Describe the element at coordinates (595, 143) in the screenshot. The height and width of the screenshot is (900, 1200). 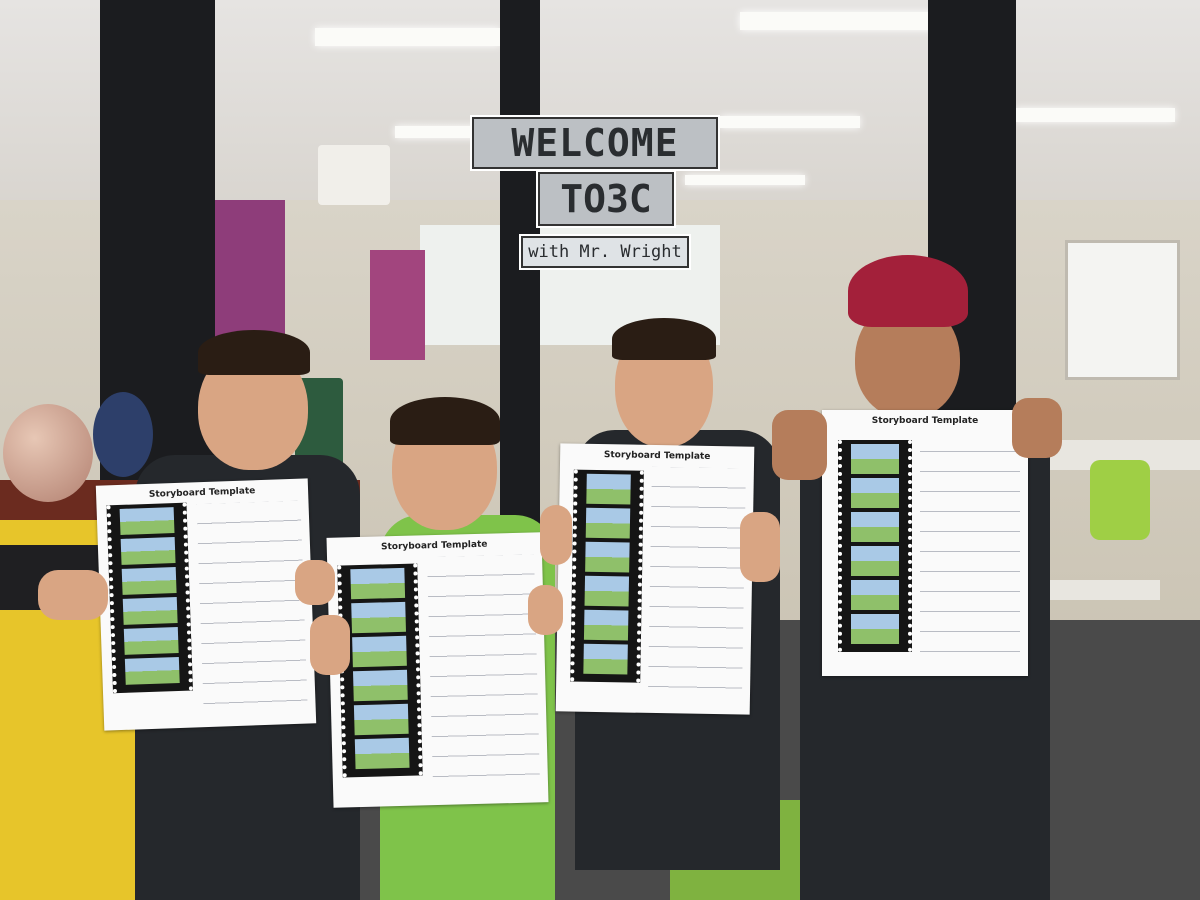
I see `welcome-sign-line1: WELCOME` at that location.